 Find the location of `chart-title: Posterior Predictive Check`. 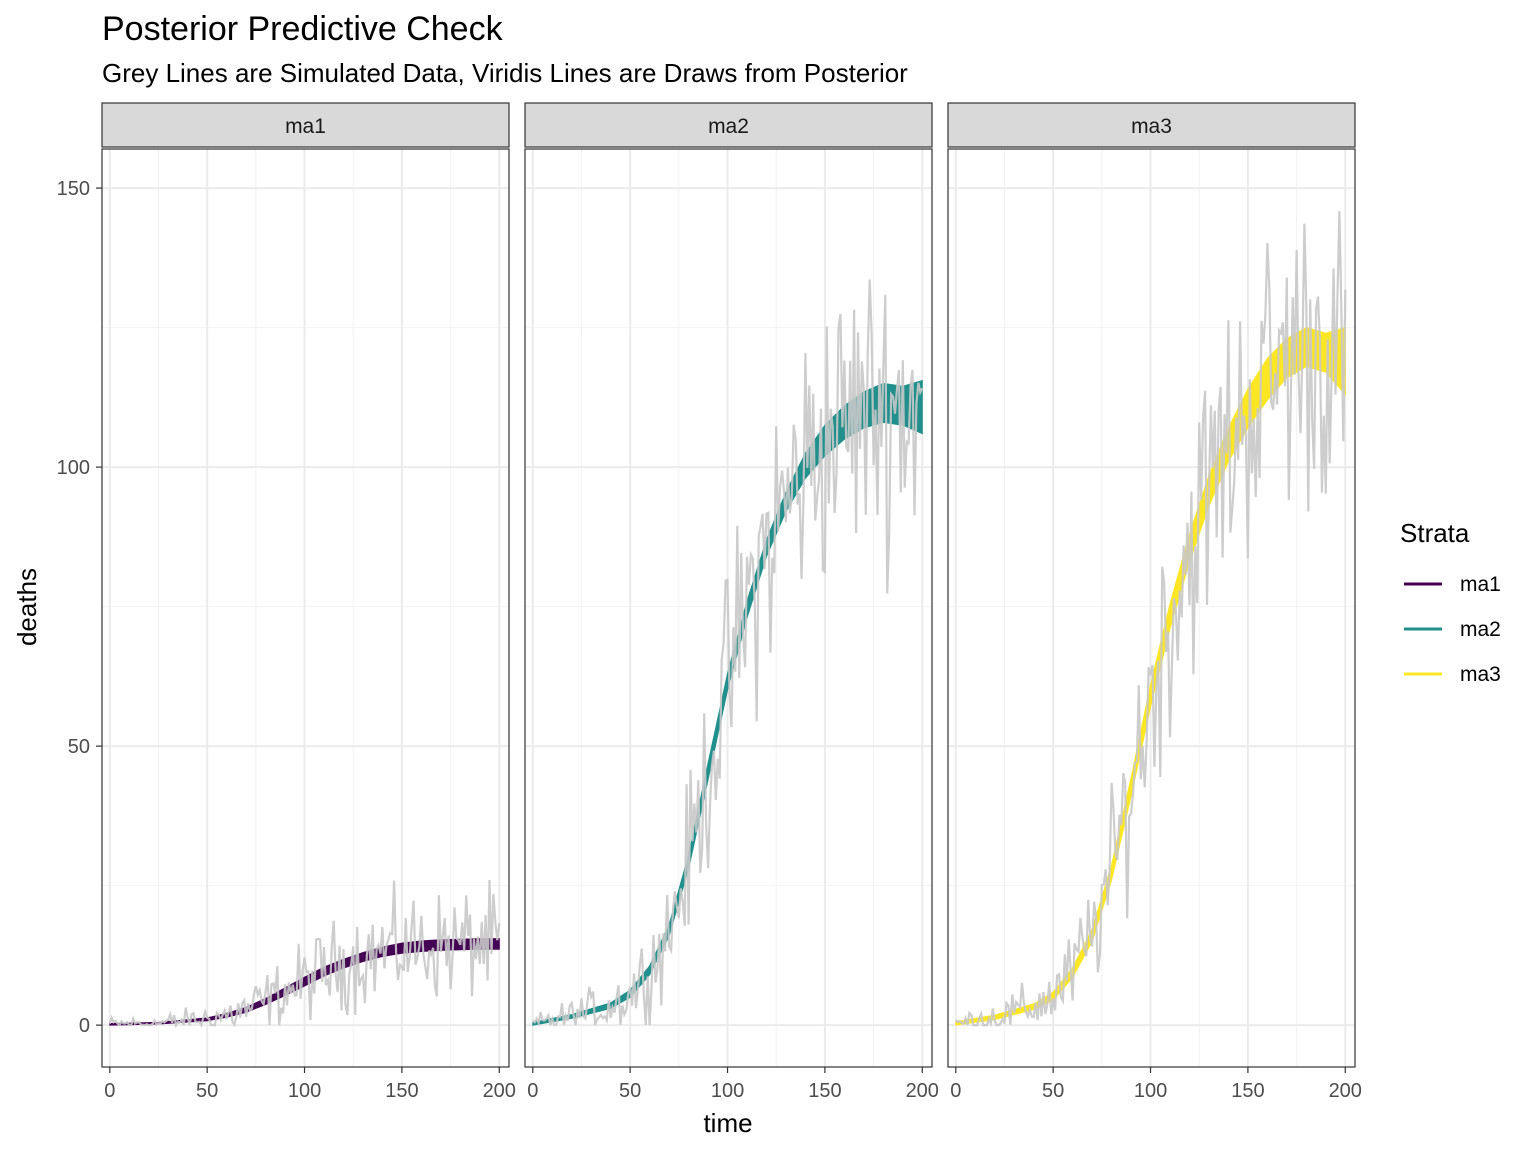

chart-title: Posterior Predictive Check is located at coordinates (303, 29).